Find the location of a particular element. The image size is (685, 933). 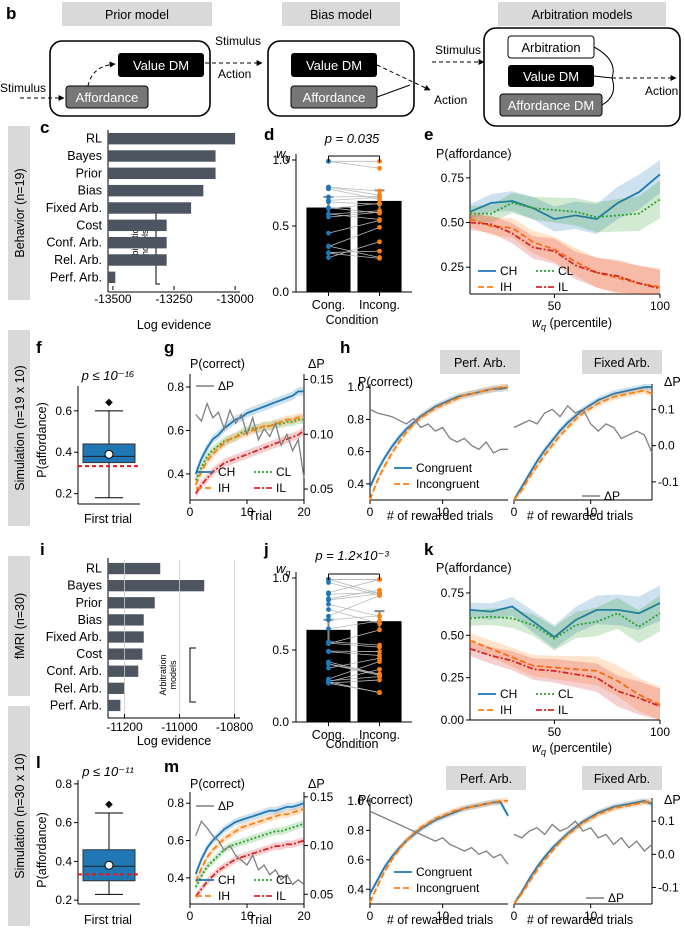

letter-i: j is located at coordinates (266, 549).